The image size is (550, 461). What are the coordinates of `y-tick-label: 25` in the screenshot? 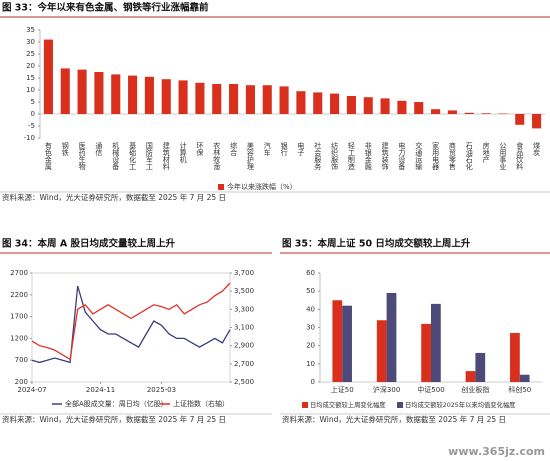 It's located at (30, 54).